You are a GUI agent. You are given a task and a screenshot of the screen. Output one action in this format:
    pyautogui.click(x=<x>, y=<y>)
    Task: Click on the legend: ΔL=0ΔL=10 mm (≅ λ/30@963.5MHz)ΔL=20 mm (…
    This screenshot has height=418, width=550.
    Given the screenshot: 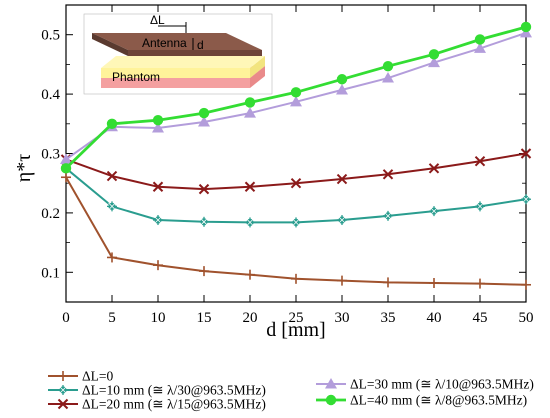 What is the action you would take?
    pyautogui.click(x=291, y=390)
    